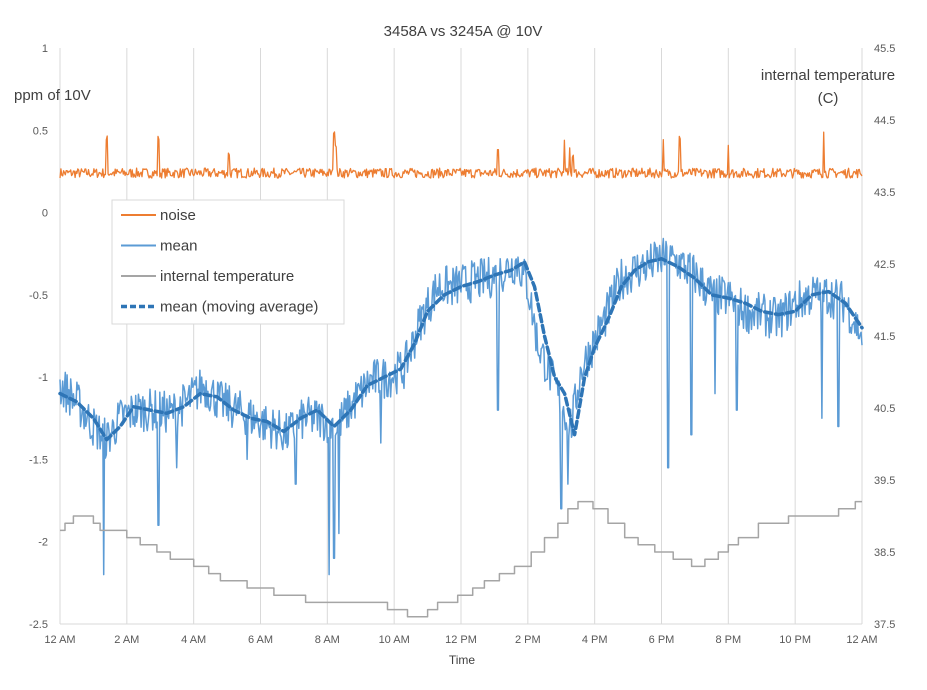 The width and height of the screenshot is (927, 690). Describe the element at coordinates (394, 640) in the screenshot. I see `x-tick-label: 10 AM` at that location.